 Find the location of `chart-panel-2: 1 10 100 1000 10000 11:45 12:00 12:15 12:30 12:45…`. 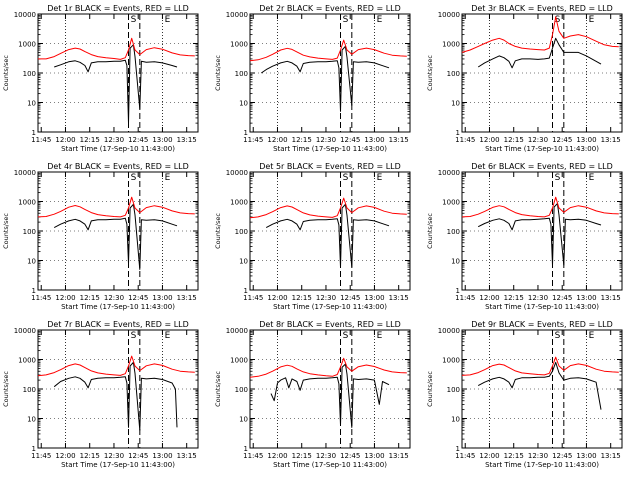

chart-panel-2: 1 10 100 1000 10000 11:45 12:00 12:15 12:30 12:45… is located at coordinates (312, 78).